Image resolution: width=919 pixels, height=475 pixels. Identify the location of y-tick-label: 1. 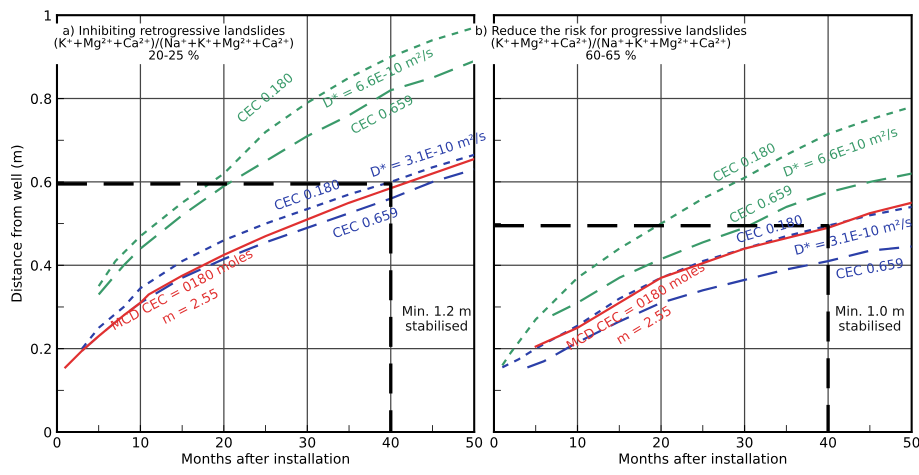
(47, 15).